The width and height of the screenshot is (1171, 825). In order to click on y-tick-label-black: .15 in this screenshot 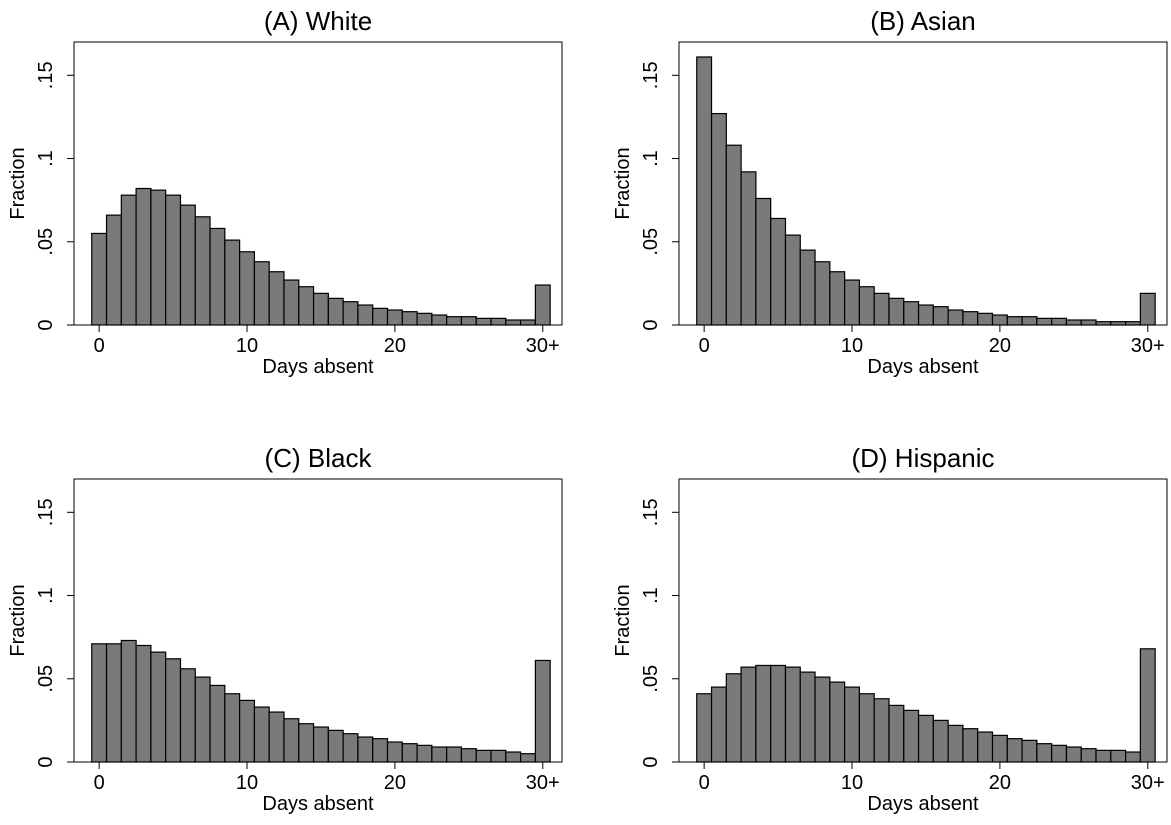, I will do `click(46, 512)`.